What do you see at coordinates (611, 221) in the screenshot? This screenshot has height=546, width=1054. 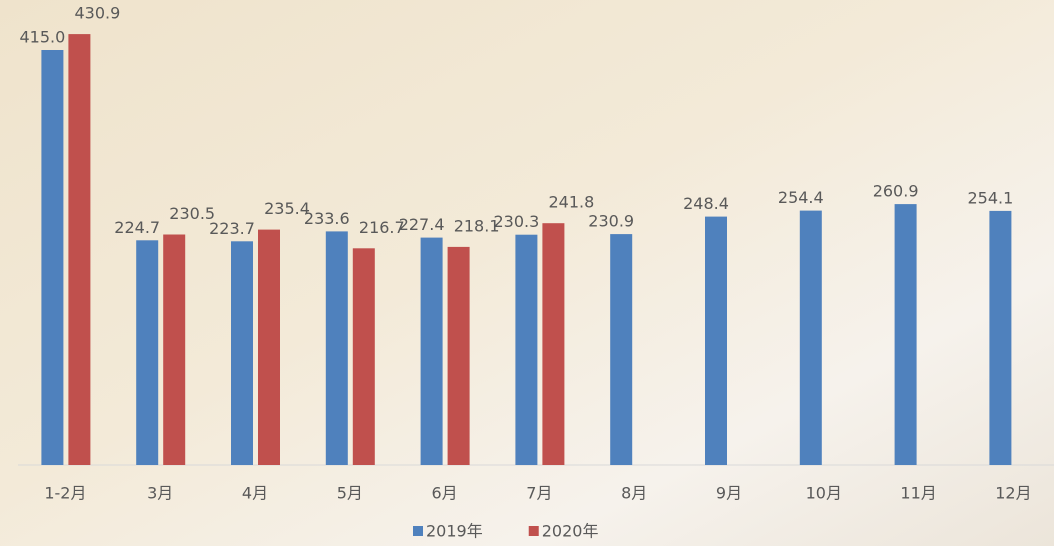 I see `value-label: 230.9` at bounding box center [611, 221].